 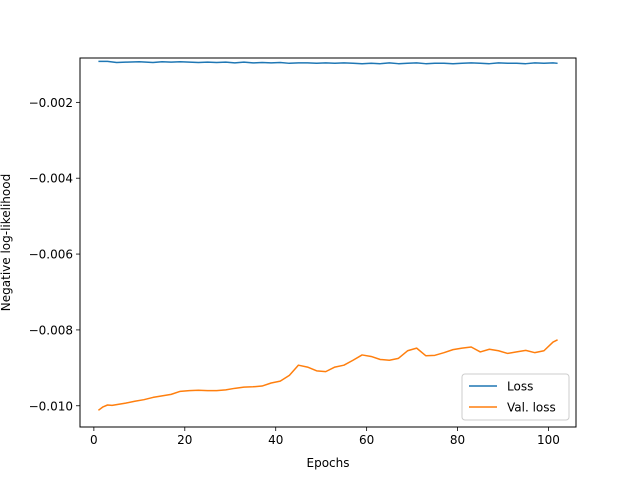 I want to click on y-axis-ticks: −0.002 −0.004 −0.006 −0.008 −0.010, so click(x=54, y=254).